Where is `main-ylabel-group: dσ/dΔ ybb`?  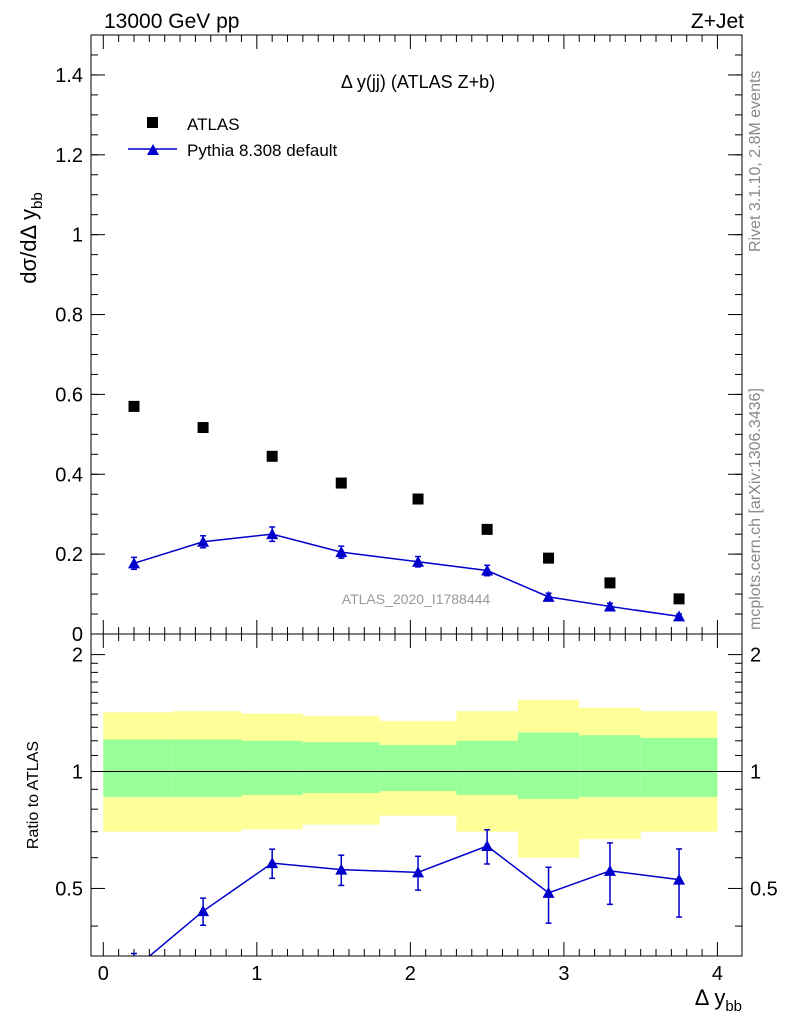
main-ylabel-group: dσ/dΔ ybb is located at coordinates (31, 237).